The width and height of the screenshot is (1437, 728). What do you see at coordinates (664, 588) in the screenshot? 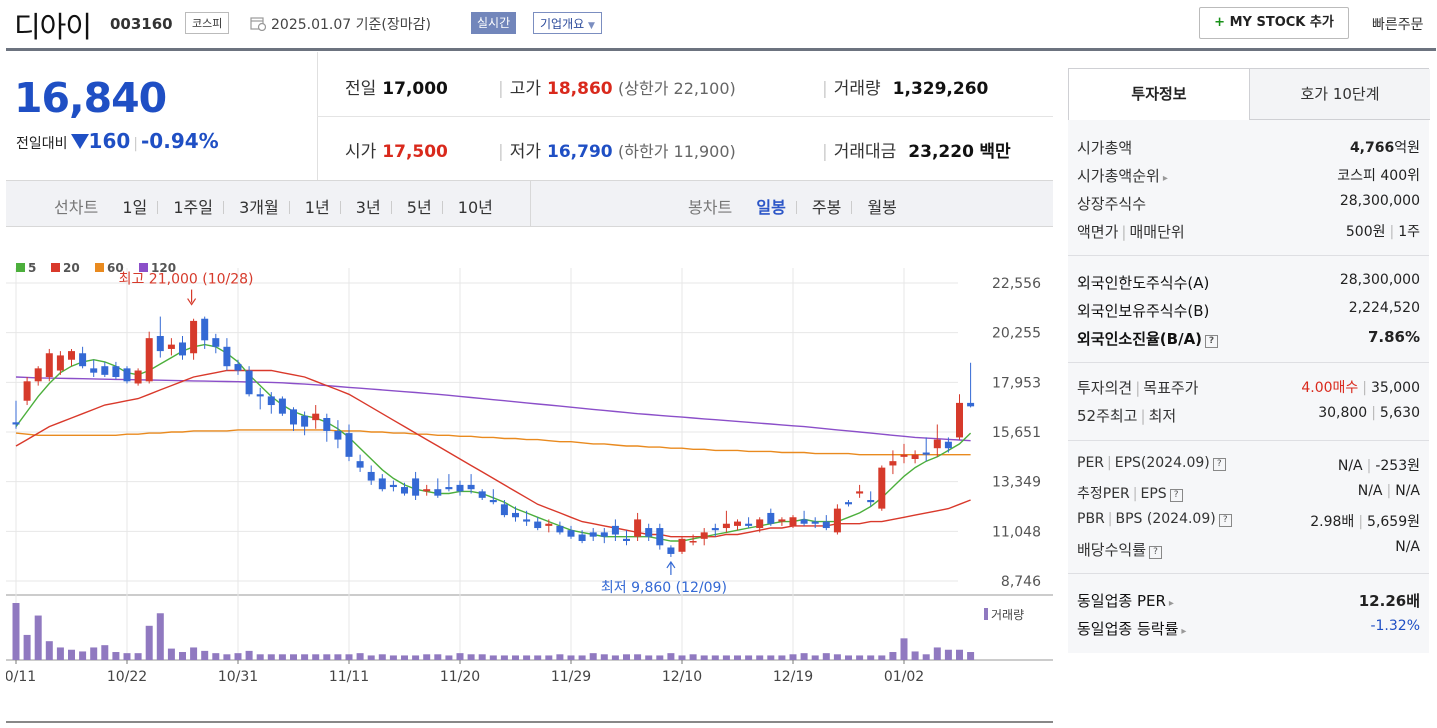
I see `min-price-annotation: 최저 9,860 (12/09)` at bounding box center [664, 588].